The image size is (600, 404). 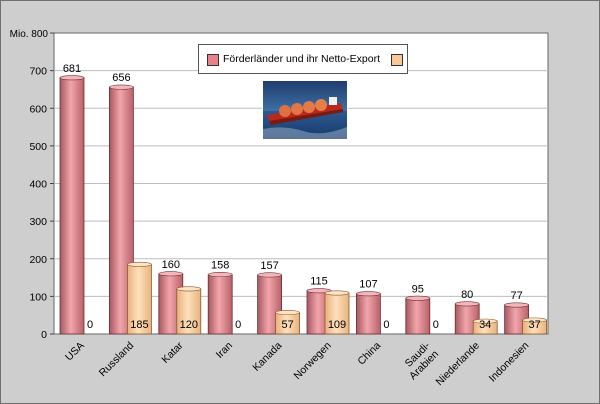 What do you see at coordinates (420, 360) in the screenshot?
I see `x-tick-label: Saudi-Arabien` at bounding box center [420, 360].